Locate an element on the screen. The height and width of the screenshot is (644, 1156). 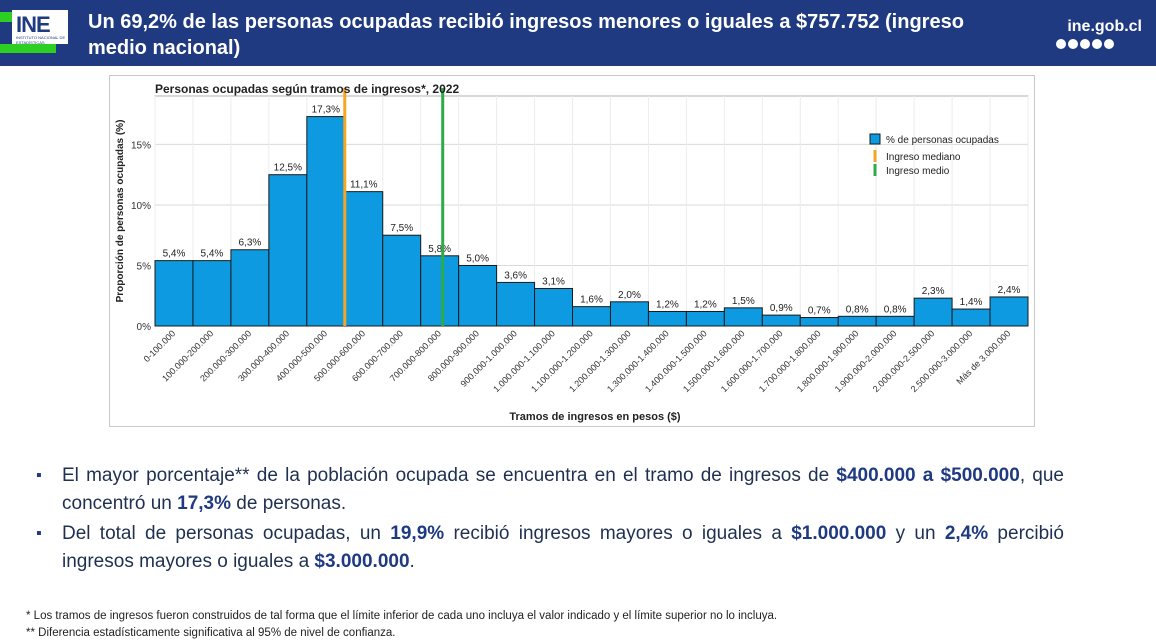
bar-value-label: 1,4% is located at coordinates (971, 302).